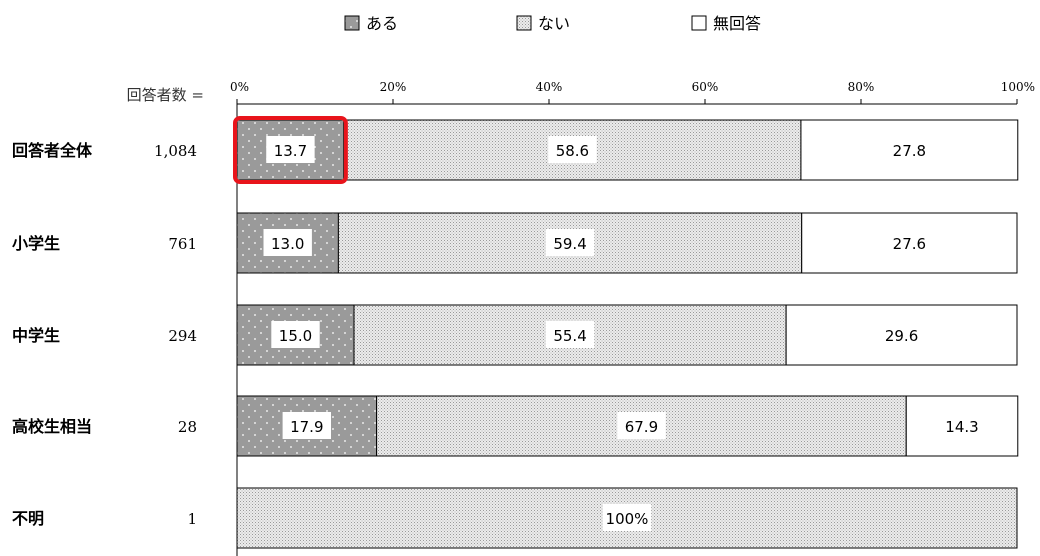  Describe the element at coordinates (108, 307) in the screenshot. I see `category-labels: 回答者数 = 回答者全体 1,084 小学生 761 中学生 294 高校生相当 28 不明 1` at that location.